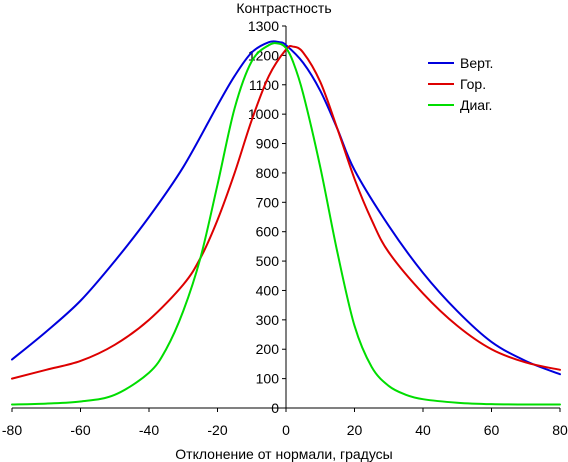 Image resolution: width=568 pixels, height=462 pixels. Describe the element at coordinates (560, 430) in the screenshot. I see `x-tick-label: 80` at that location.